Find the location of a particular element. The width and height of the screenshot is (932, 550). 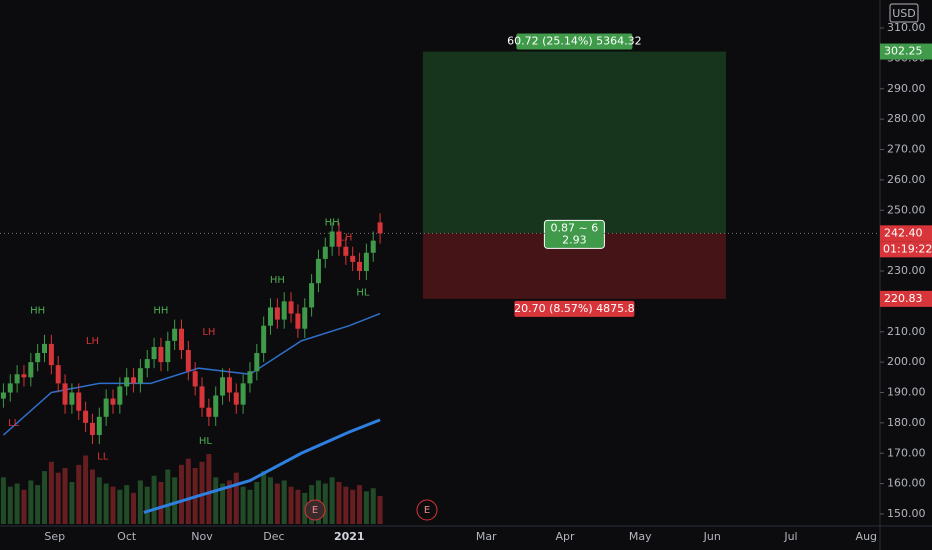

currency-box is located at coordinates (904, 13).